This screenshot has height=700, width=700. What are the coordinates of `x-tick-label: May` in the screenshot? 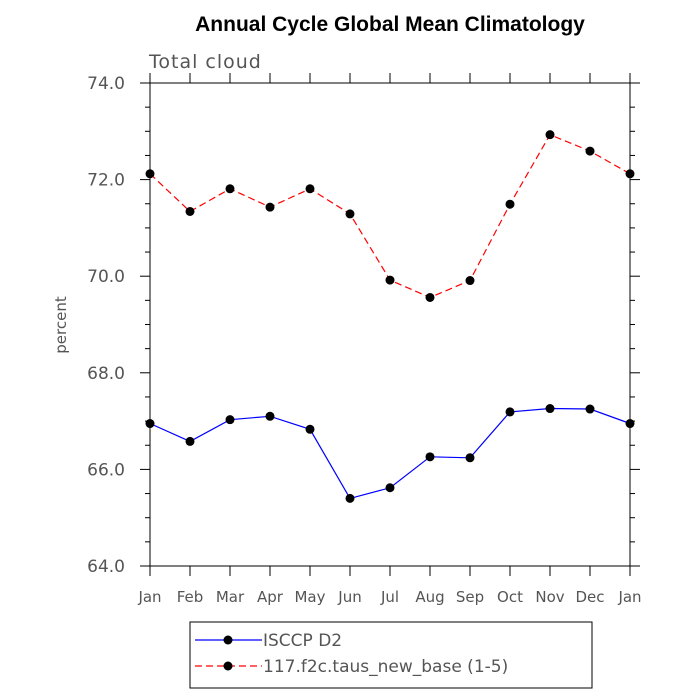 It's located at (309, 597).